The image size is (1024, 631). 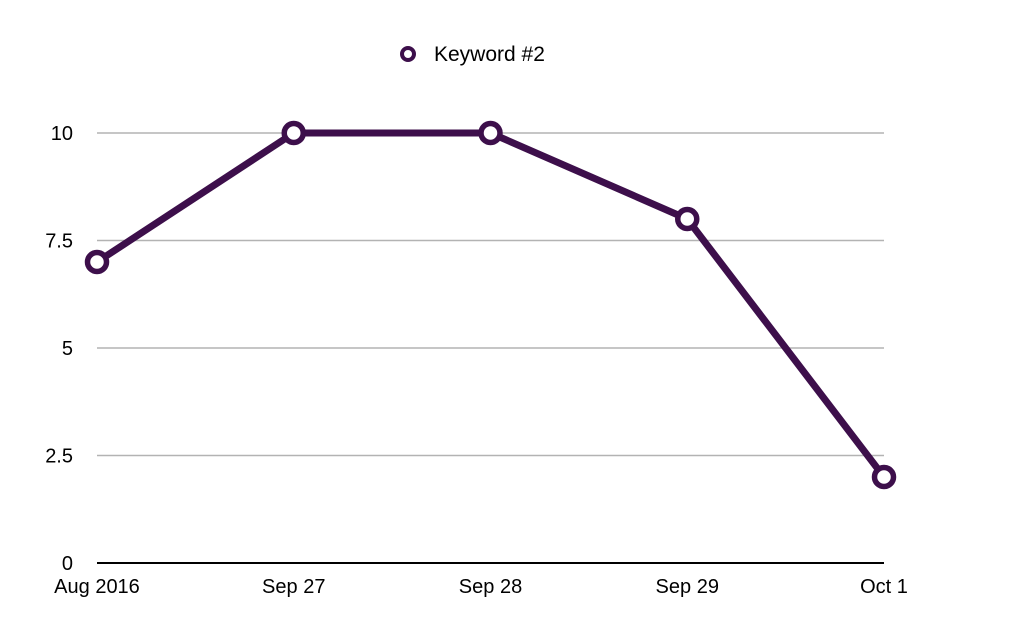 What do you see at coordinates (59, 457) in the screenshot?
I see `y-tick-label: 2.5` at bounding box center [59, 457].